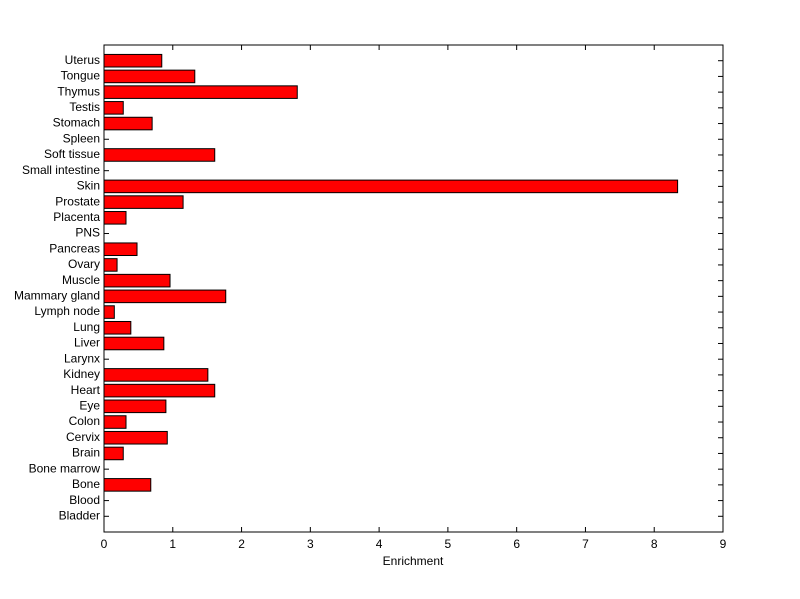  What do you see at coordinates (76, 217) in the screenshot?
I see `y-tick-label: Placenta` at bounding box center [76, 217].